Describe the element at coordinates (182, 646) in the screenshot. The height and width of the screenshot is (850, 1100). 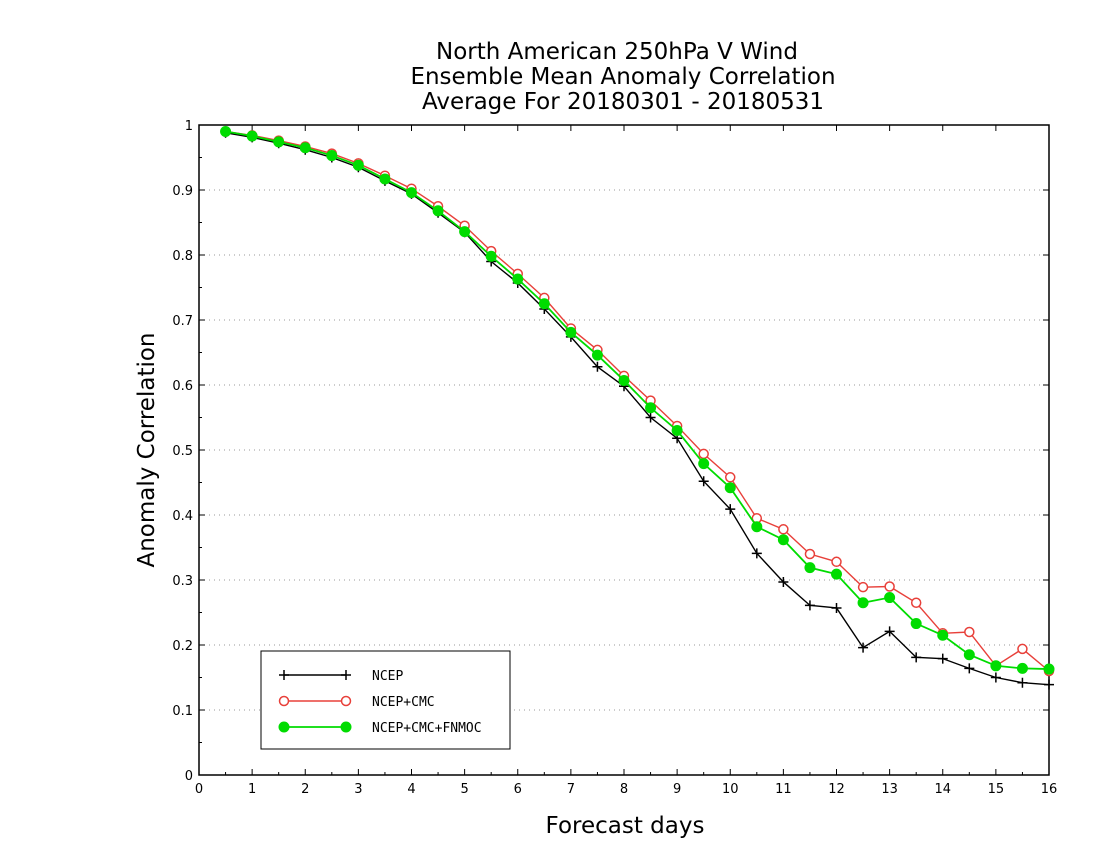
I see `y-tick-label-2: 0.2` at that location.